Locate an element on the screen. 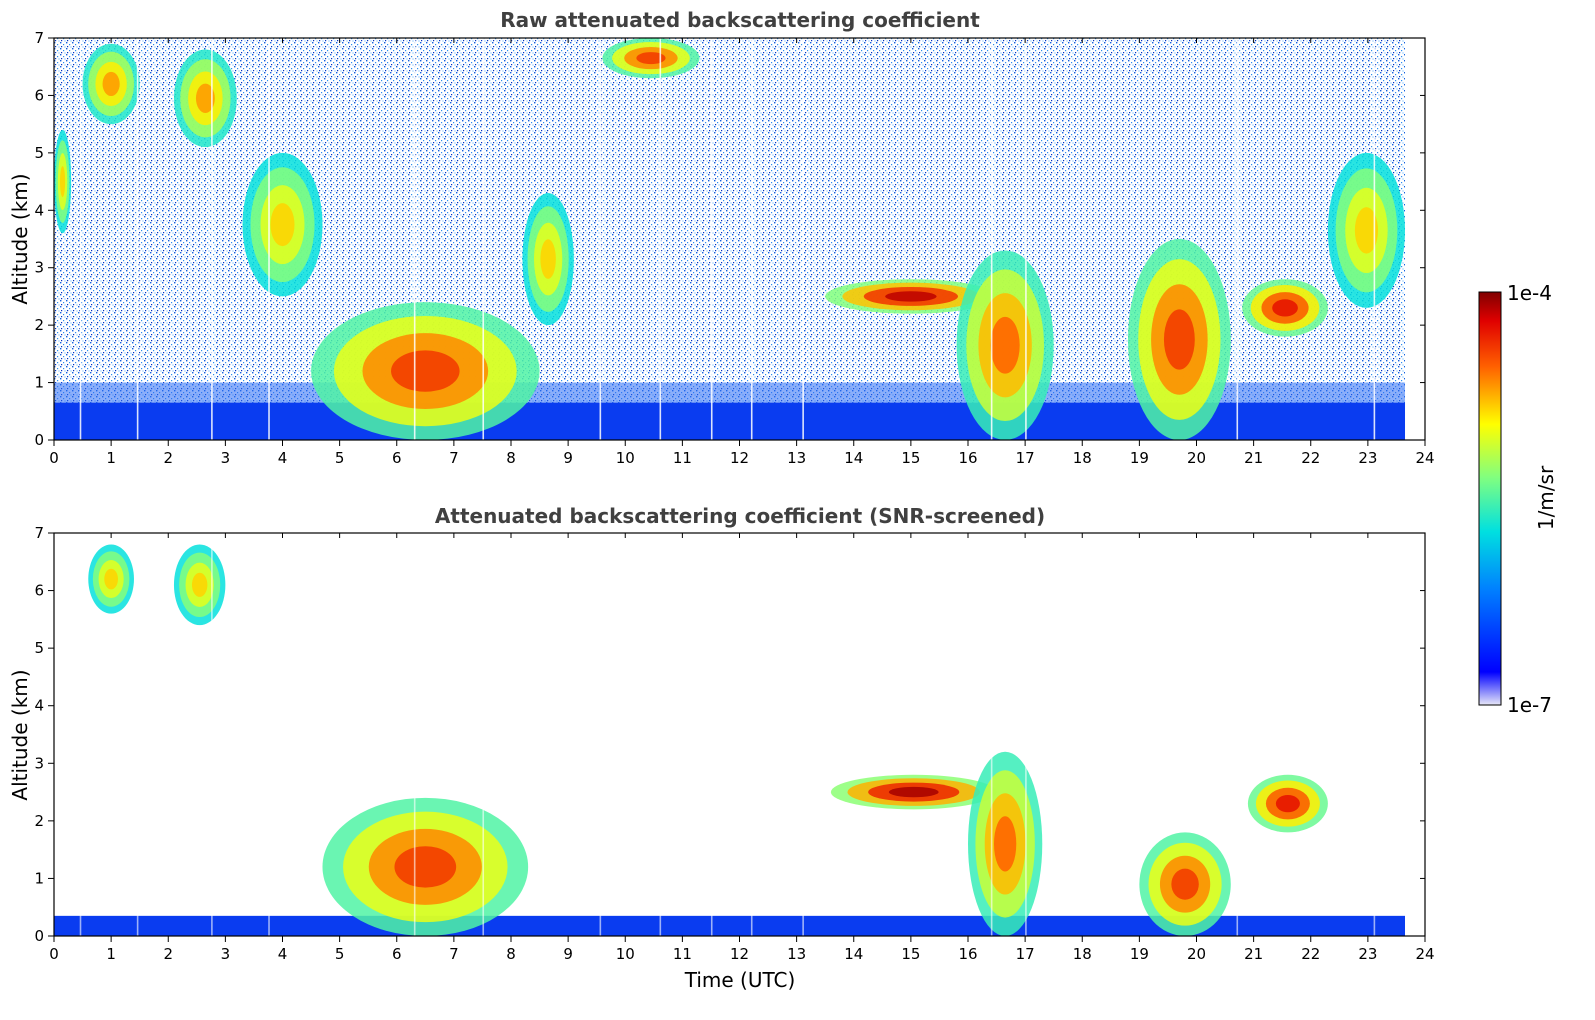  screened-y-axis-label: Altitude (km) is located at coordinates (20, 734).